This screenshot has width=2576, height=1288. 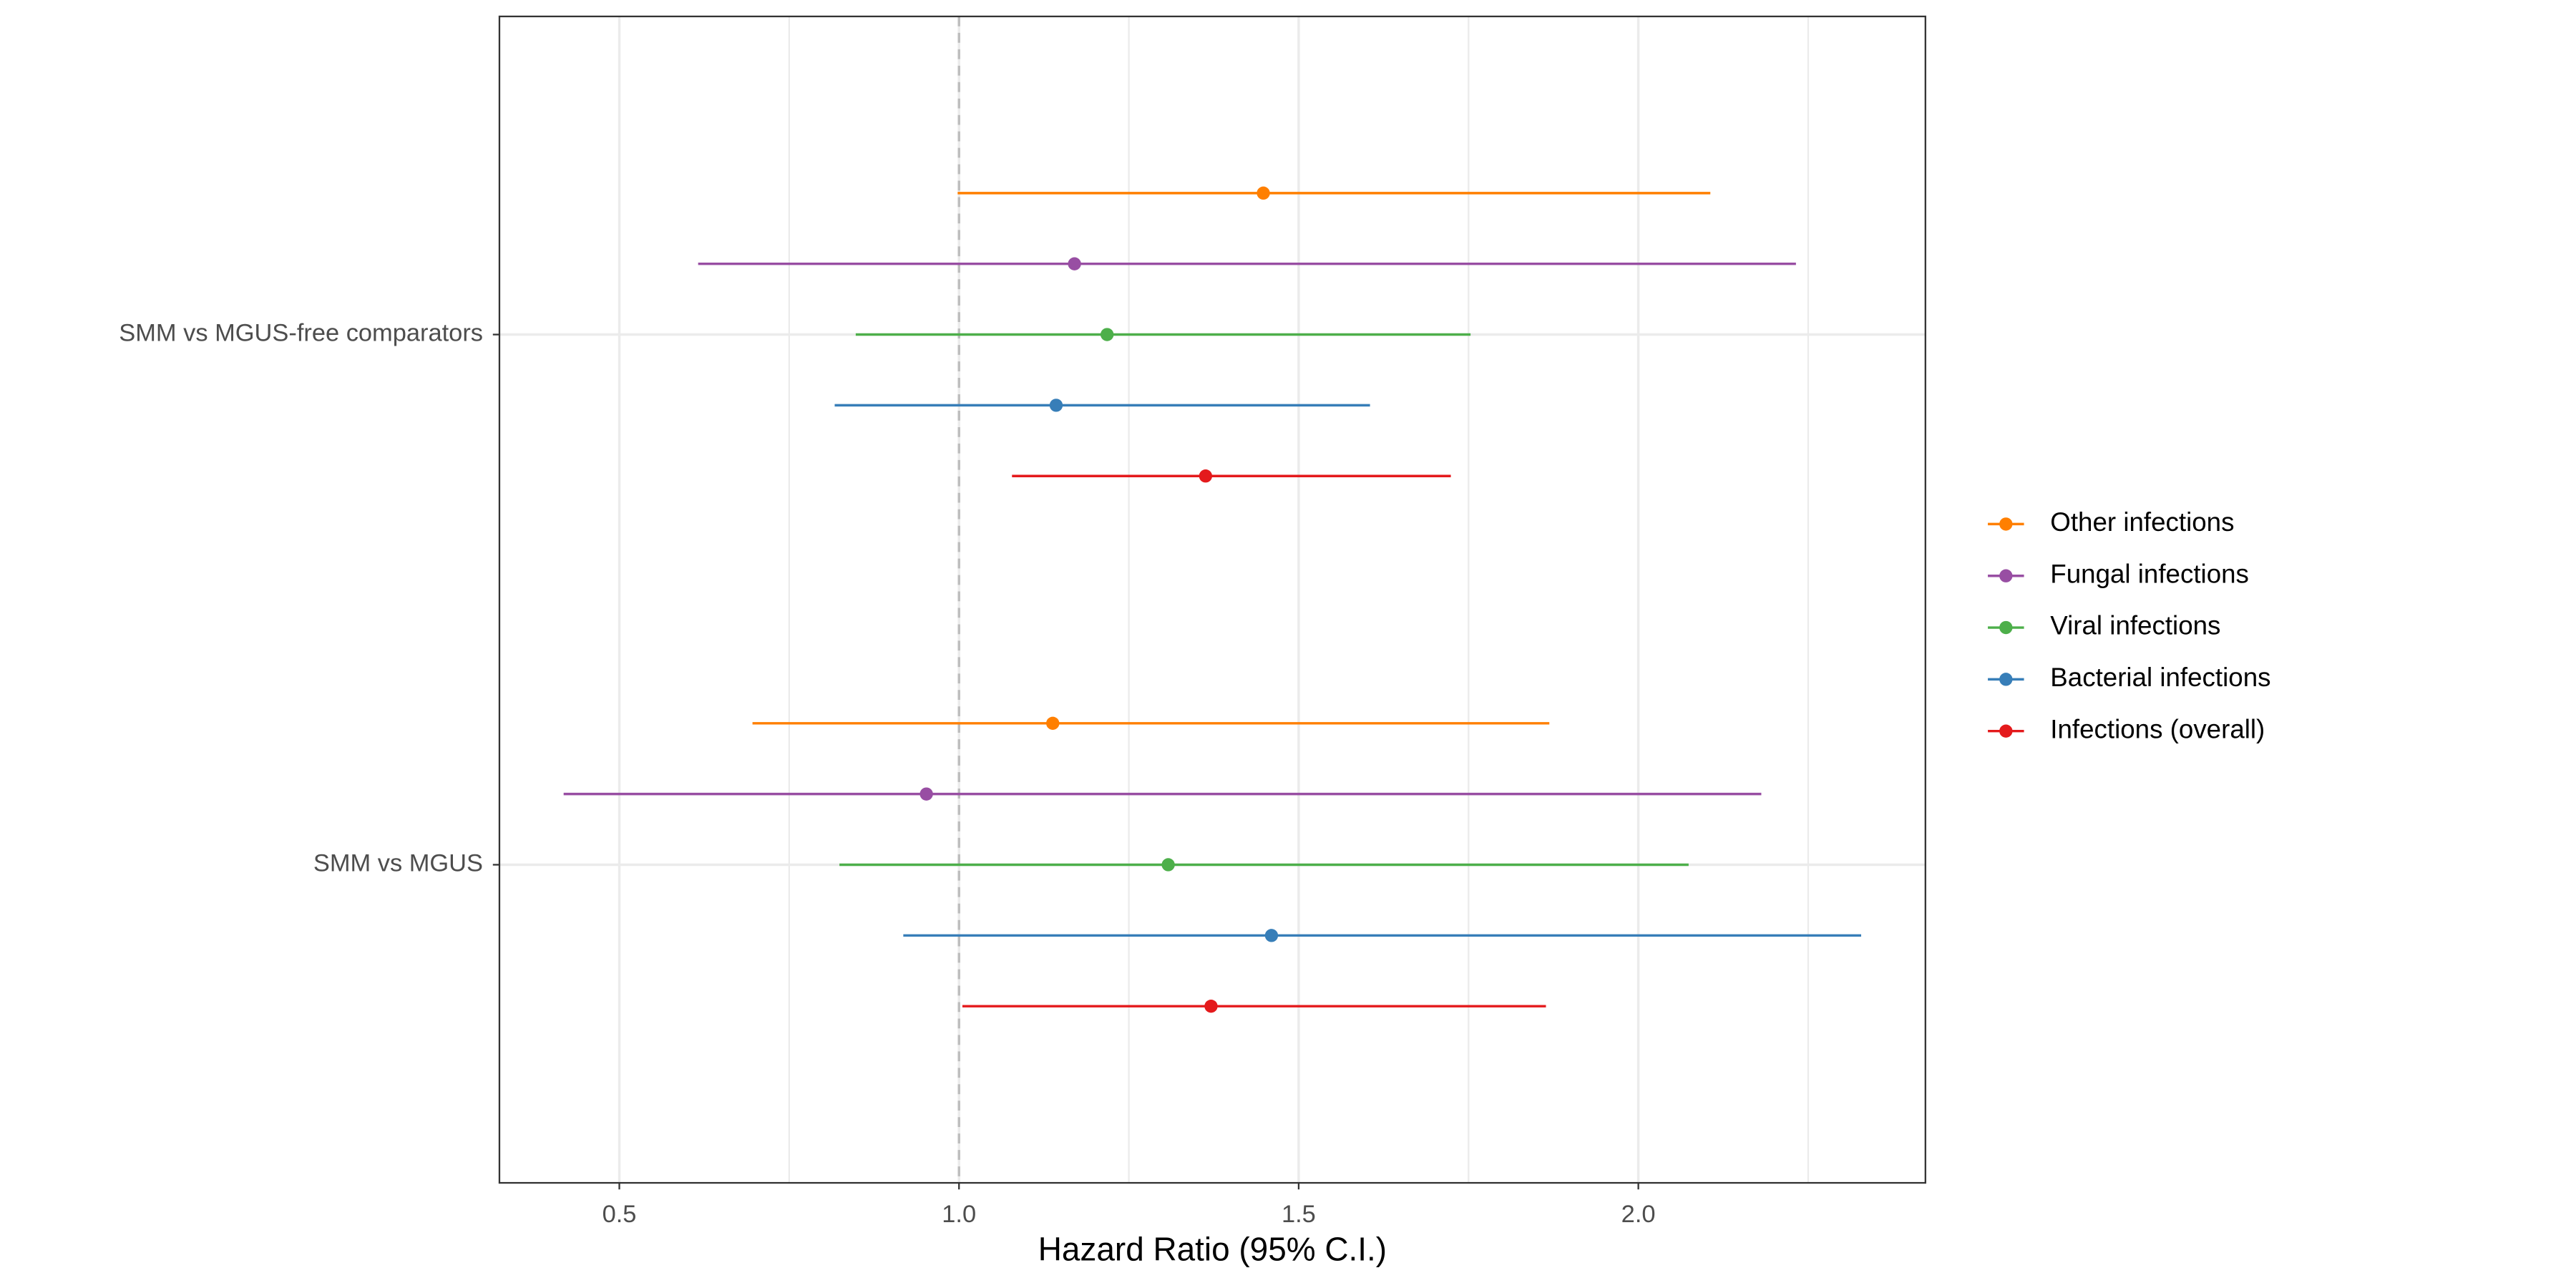 What do you see at coordinates (398, 863) in the screenshot?
I see `y-tick-label: SMM vs MGUS` at bounding box center [398, 863].